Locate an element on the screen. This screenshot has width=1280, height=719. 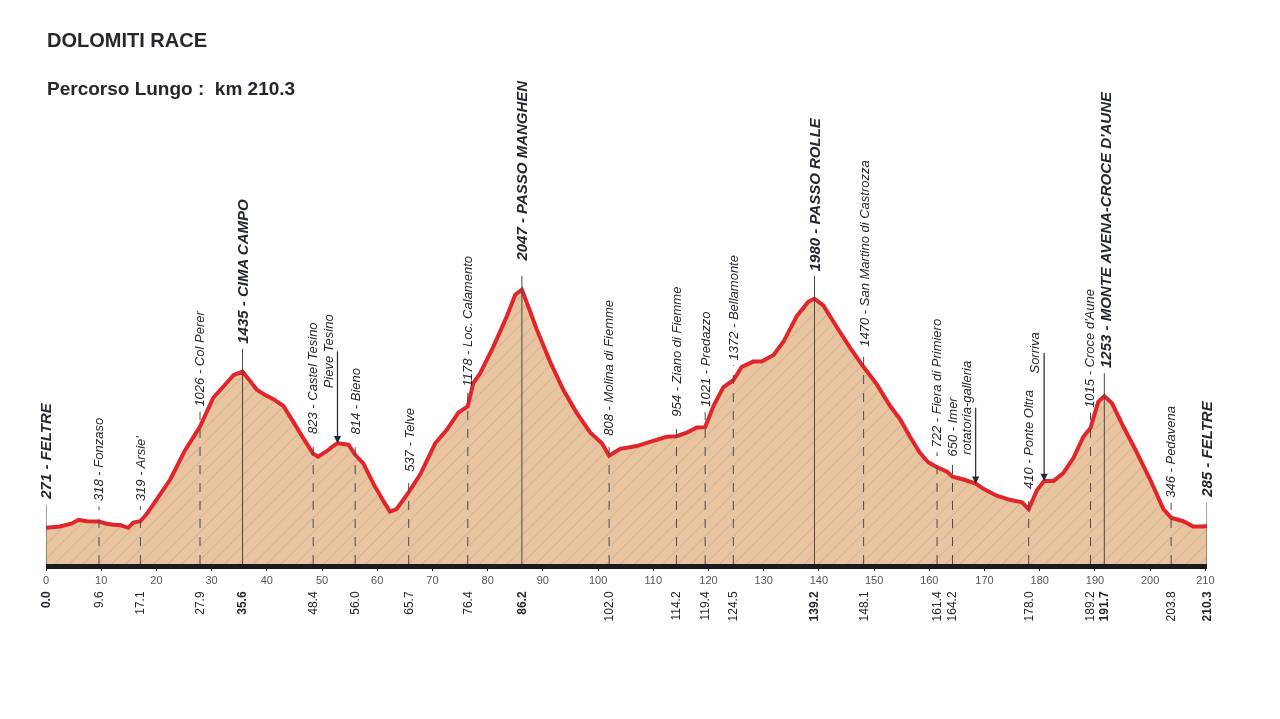
x2-tick-label: 102.0 is located at coordinates (609, 606).